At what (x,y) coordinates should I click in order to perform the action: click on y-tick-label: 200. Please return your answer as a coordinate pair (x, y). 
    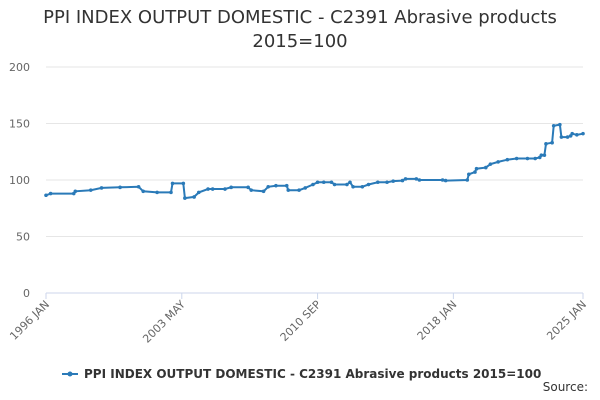
    Looking at the image, I should click on (19, 67).